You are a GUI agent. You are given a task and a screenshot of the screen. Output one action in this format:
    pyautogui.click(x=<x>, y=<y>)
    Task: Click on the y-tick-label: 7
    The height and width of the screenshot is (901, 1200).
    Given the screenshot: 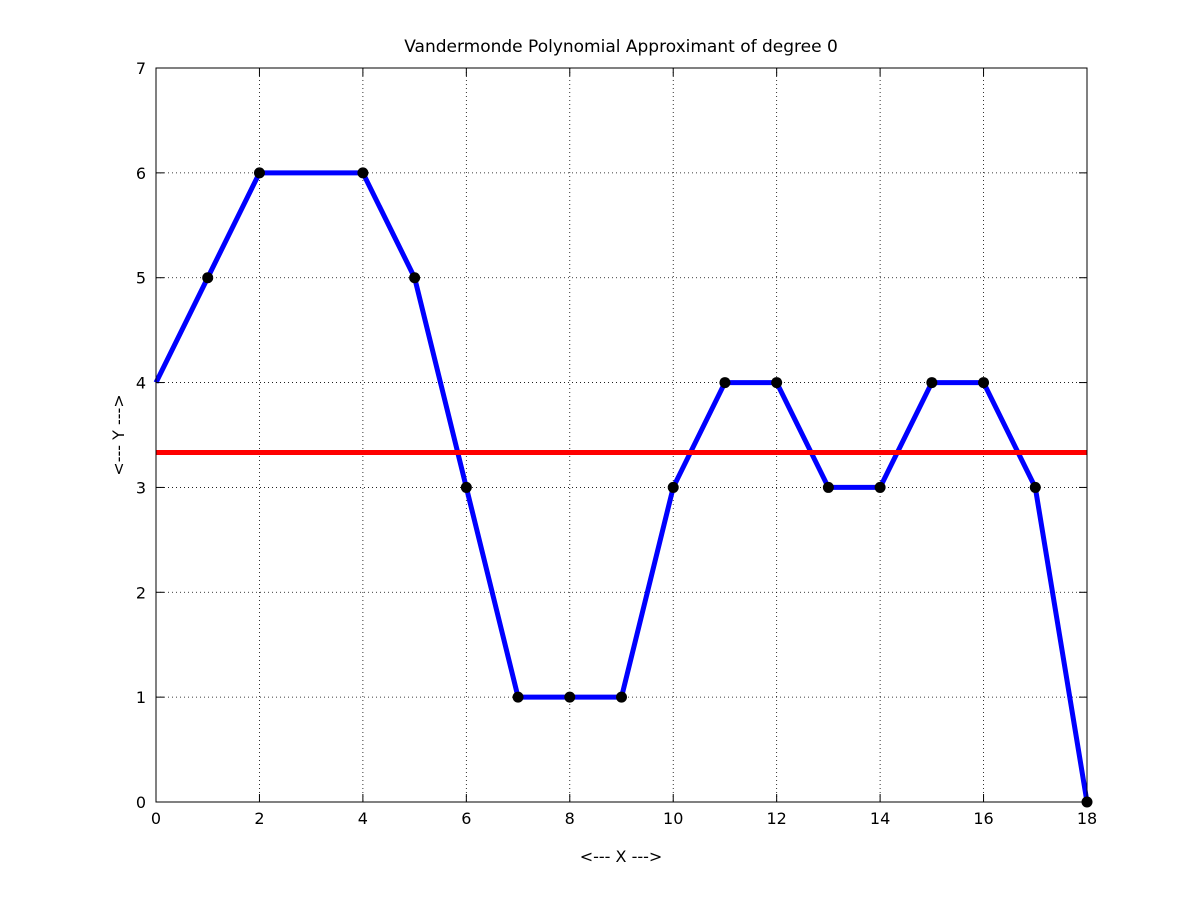 What is the action you would take?
    pyautogui.click(x=141, y=68)
    